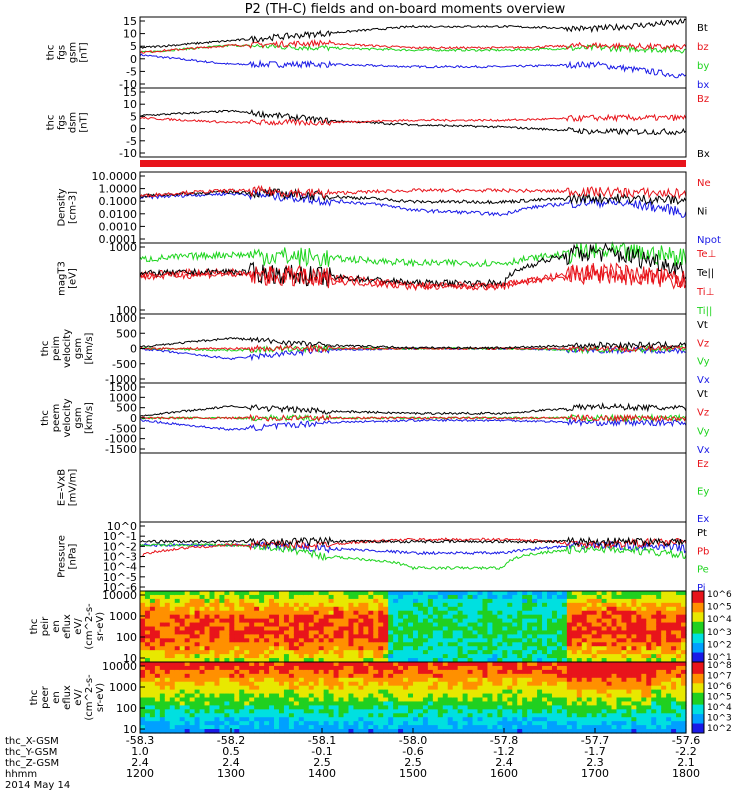 The width and height of the screenshot is (750, 800). Describe the element at coordinates (78, 348) in the screenshot. I see `y-axis-label: gsm` at that location.